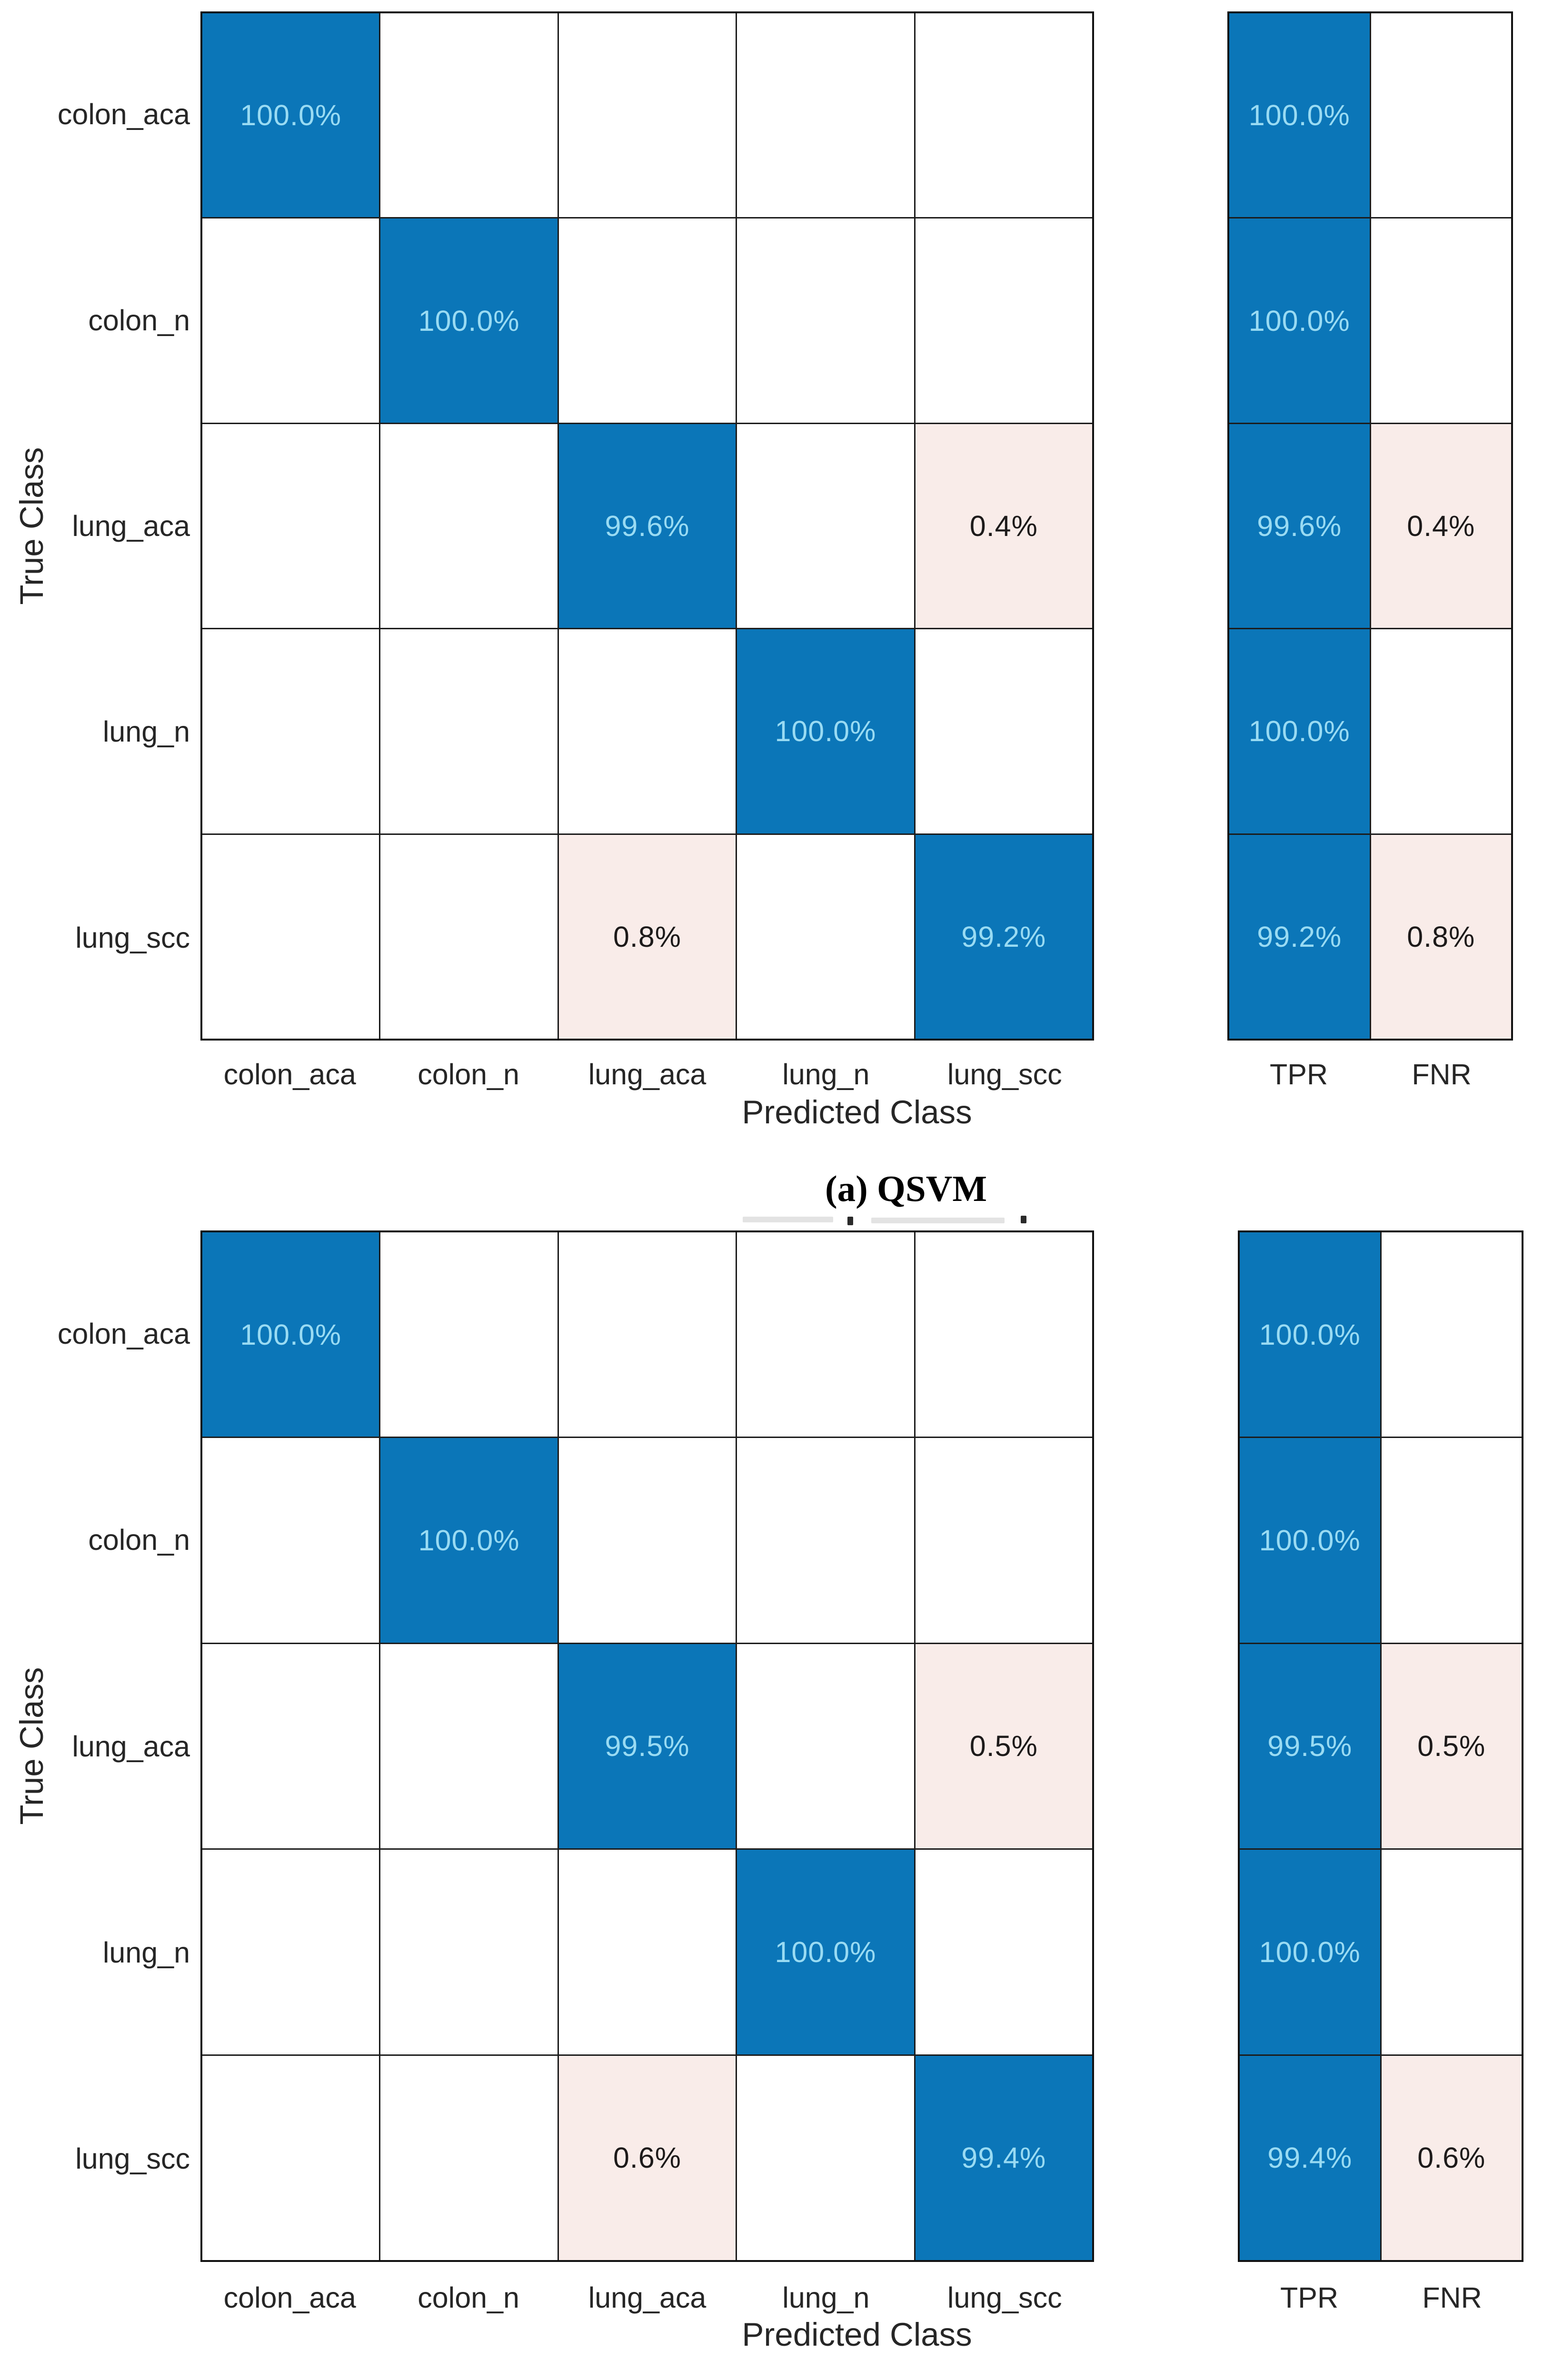 Image resolution: width=1543 pixels, height=2380 pixels. What do you see at coordinates (1451, 1746) in the screenshot?
I see `fnr-cell: 0.5%` at bounding box center [1451, 1746].